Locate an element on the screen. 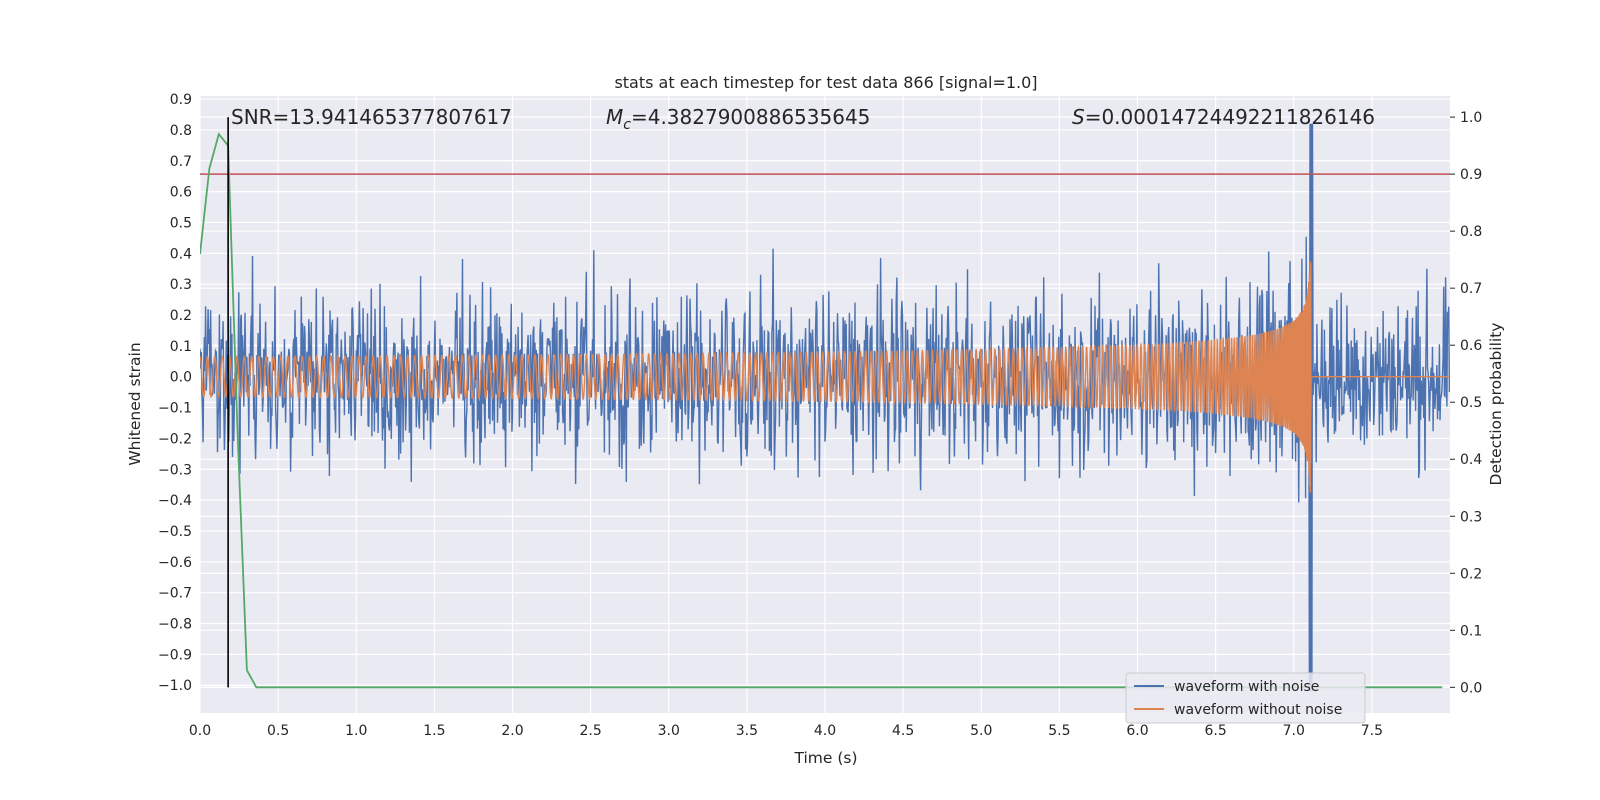 The height and width of the screenshot is (800, 1600). y-right-tick-label: 0.2 is located at coordinates (1471, 574).